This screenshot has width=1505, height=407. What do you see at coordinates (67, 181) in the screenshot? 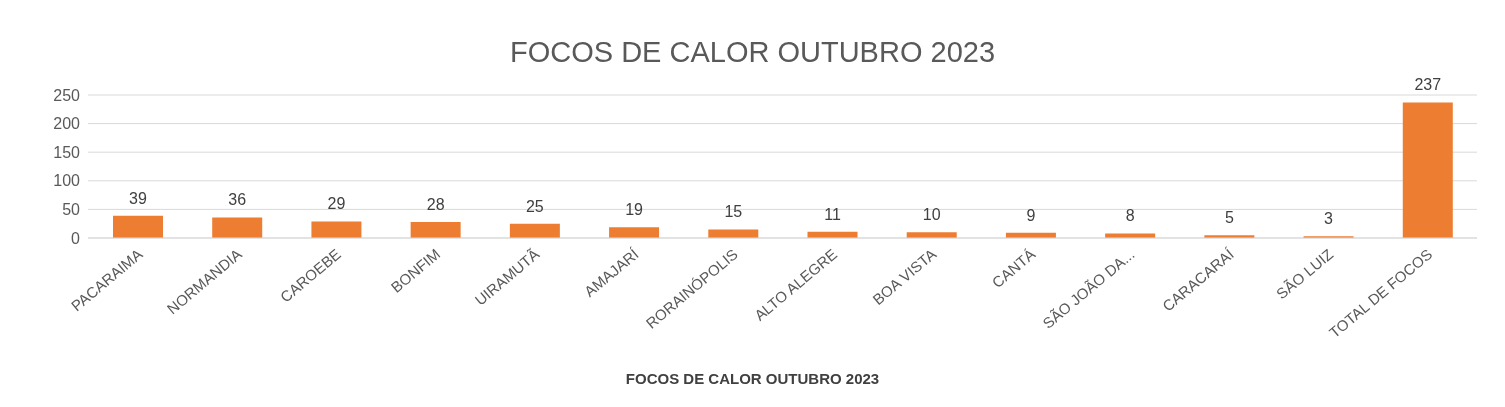
I see `y-tick-label: 100` at bounding box center [67, 181].